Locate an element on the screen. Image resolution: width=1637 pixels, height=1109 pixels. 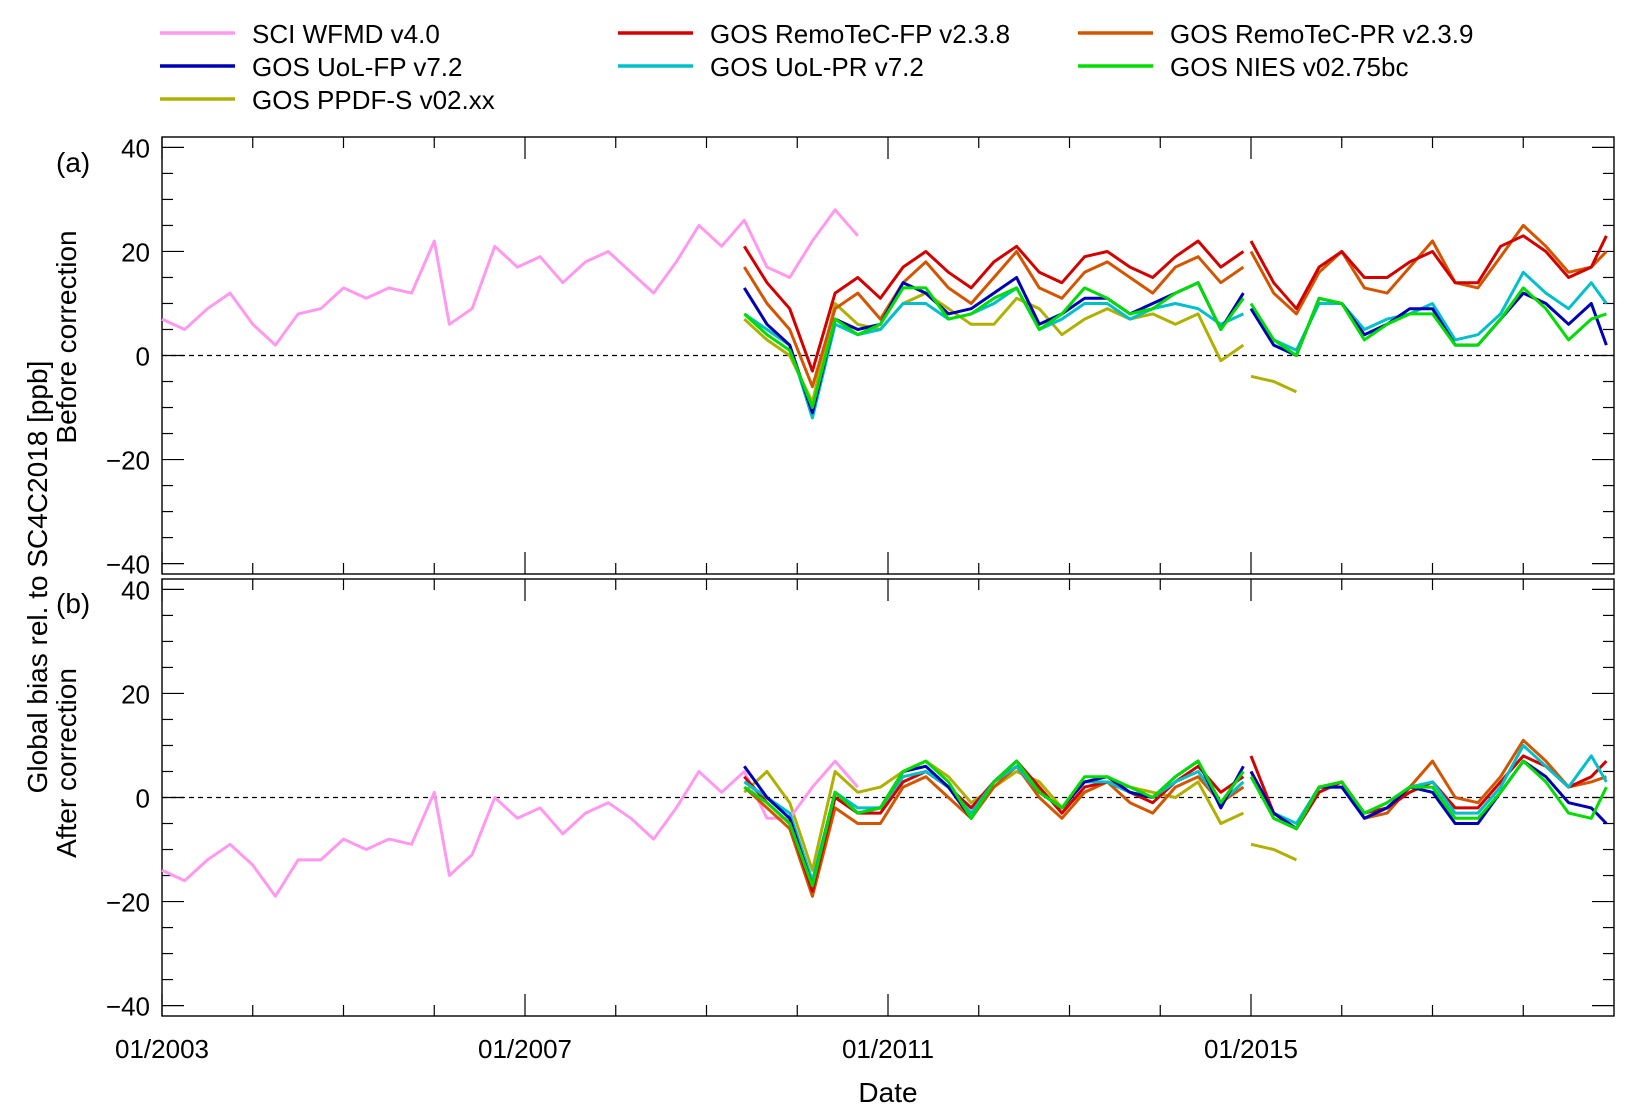
y-axis-title-main: Global bias rel. to SC4C2018 [ppb] is located at coordinates (37, 577).